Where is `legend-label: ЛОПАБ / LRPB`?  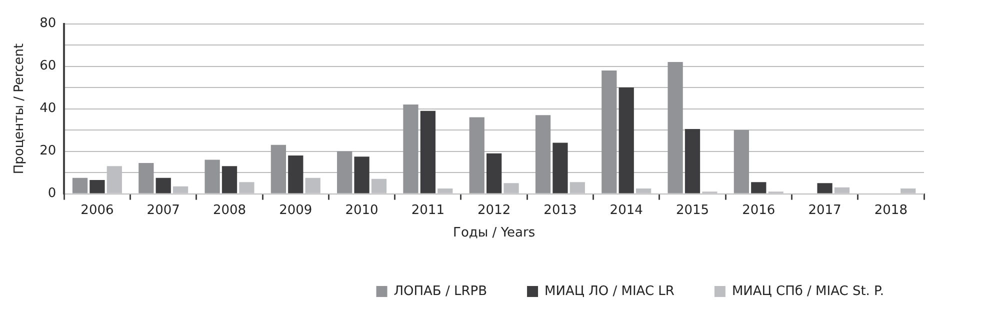 legend-label: ЛОПАБ / LRPB is located at coordinates (441, 291).